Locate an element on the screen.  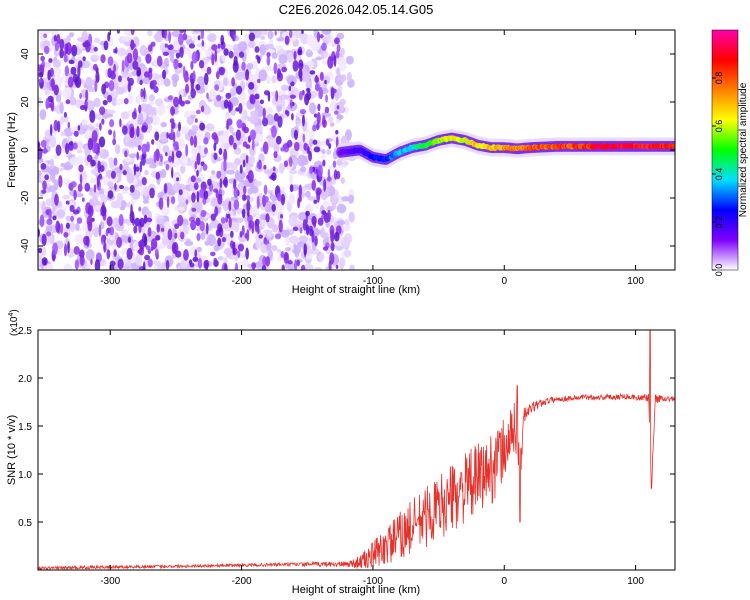
colorbar-tick-label: 0.0 is located at coordinates (719, 270).